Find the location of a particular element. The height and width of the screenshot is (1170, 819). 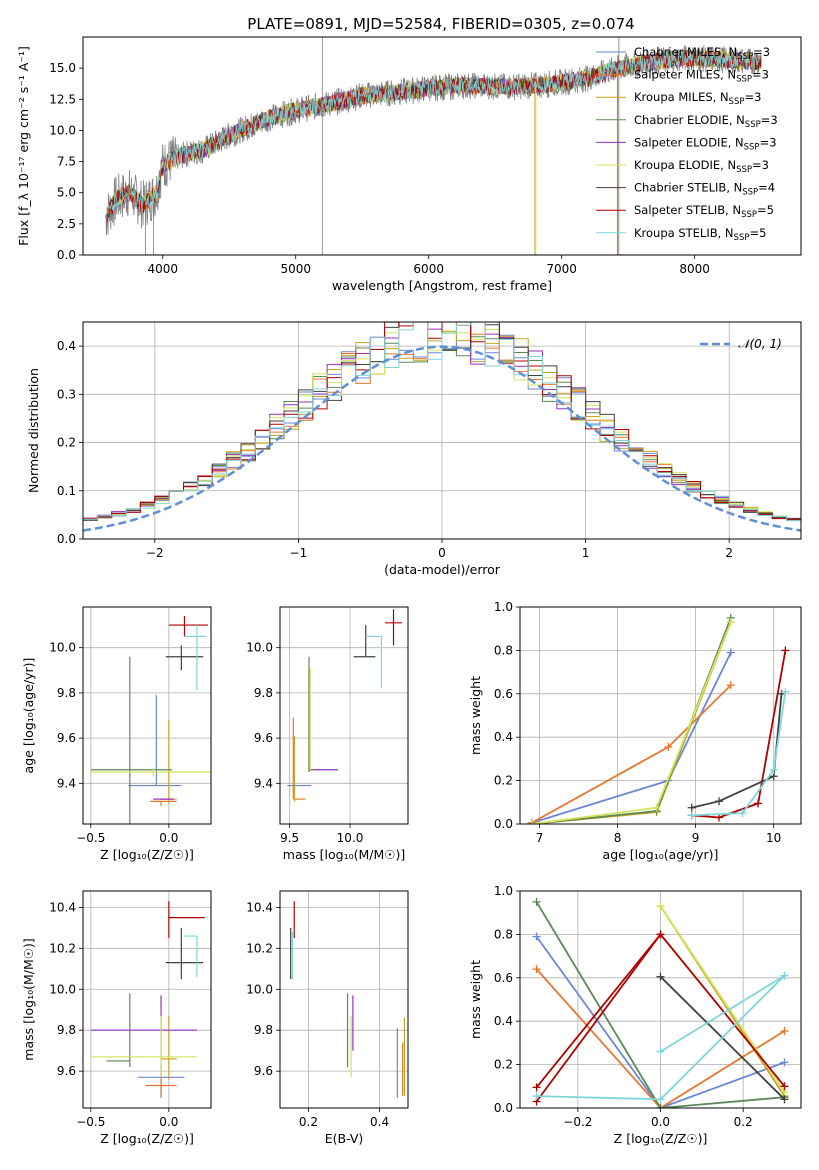

x-tick-label: 1 is located at coordinates (586, 553).